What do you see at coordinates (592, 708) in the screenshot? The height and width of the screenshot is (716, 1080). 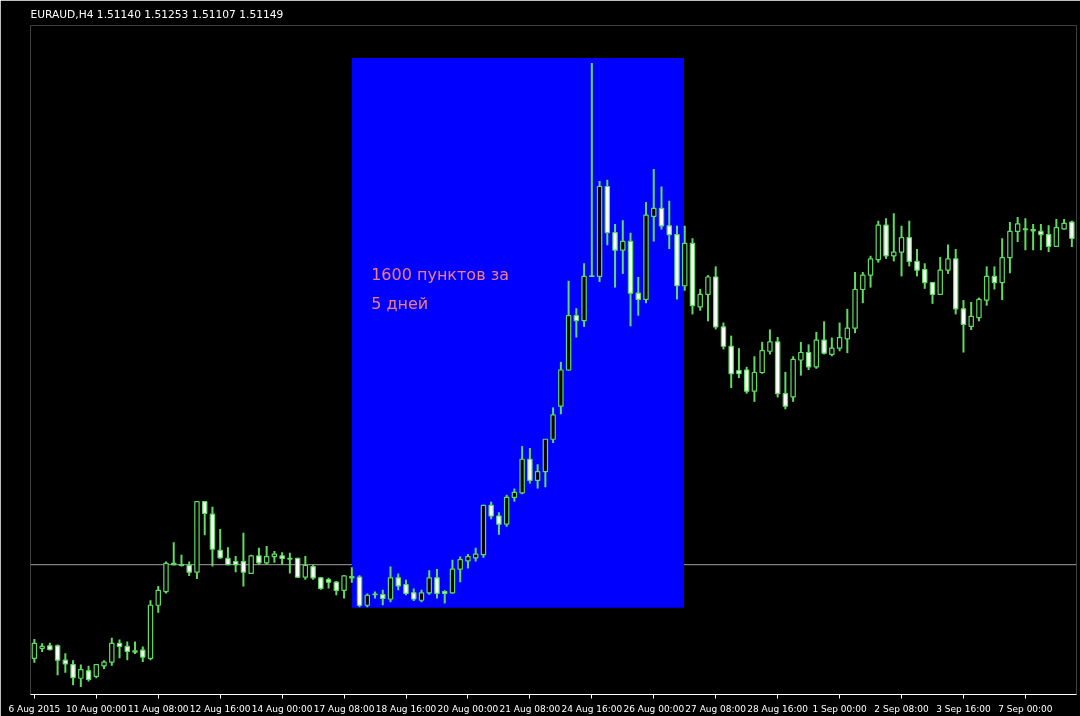 I see `x-tick-label: 24 Aug 16:00` at bounding box center [592, 708].